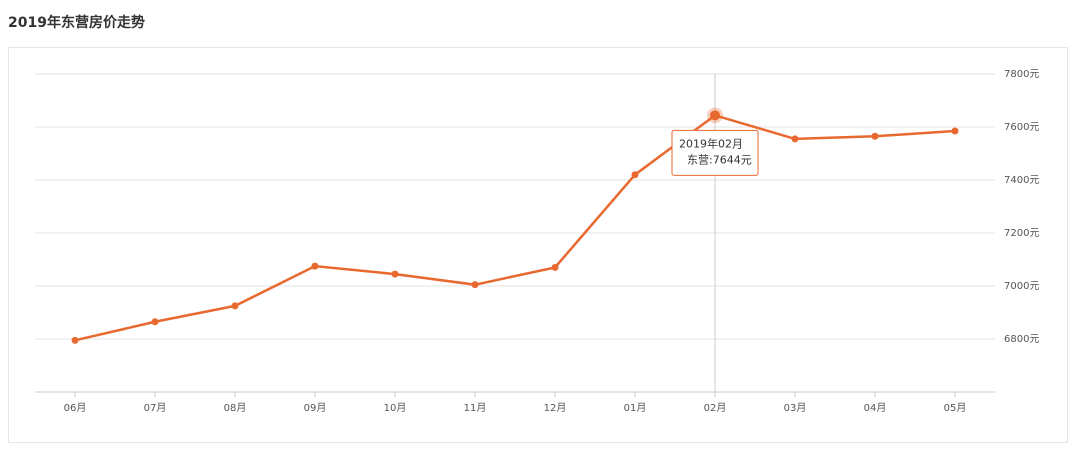 This screenshot has width=1080, height=467. I want to click on x-tick-label: 11月, so click(475, 408).